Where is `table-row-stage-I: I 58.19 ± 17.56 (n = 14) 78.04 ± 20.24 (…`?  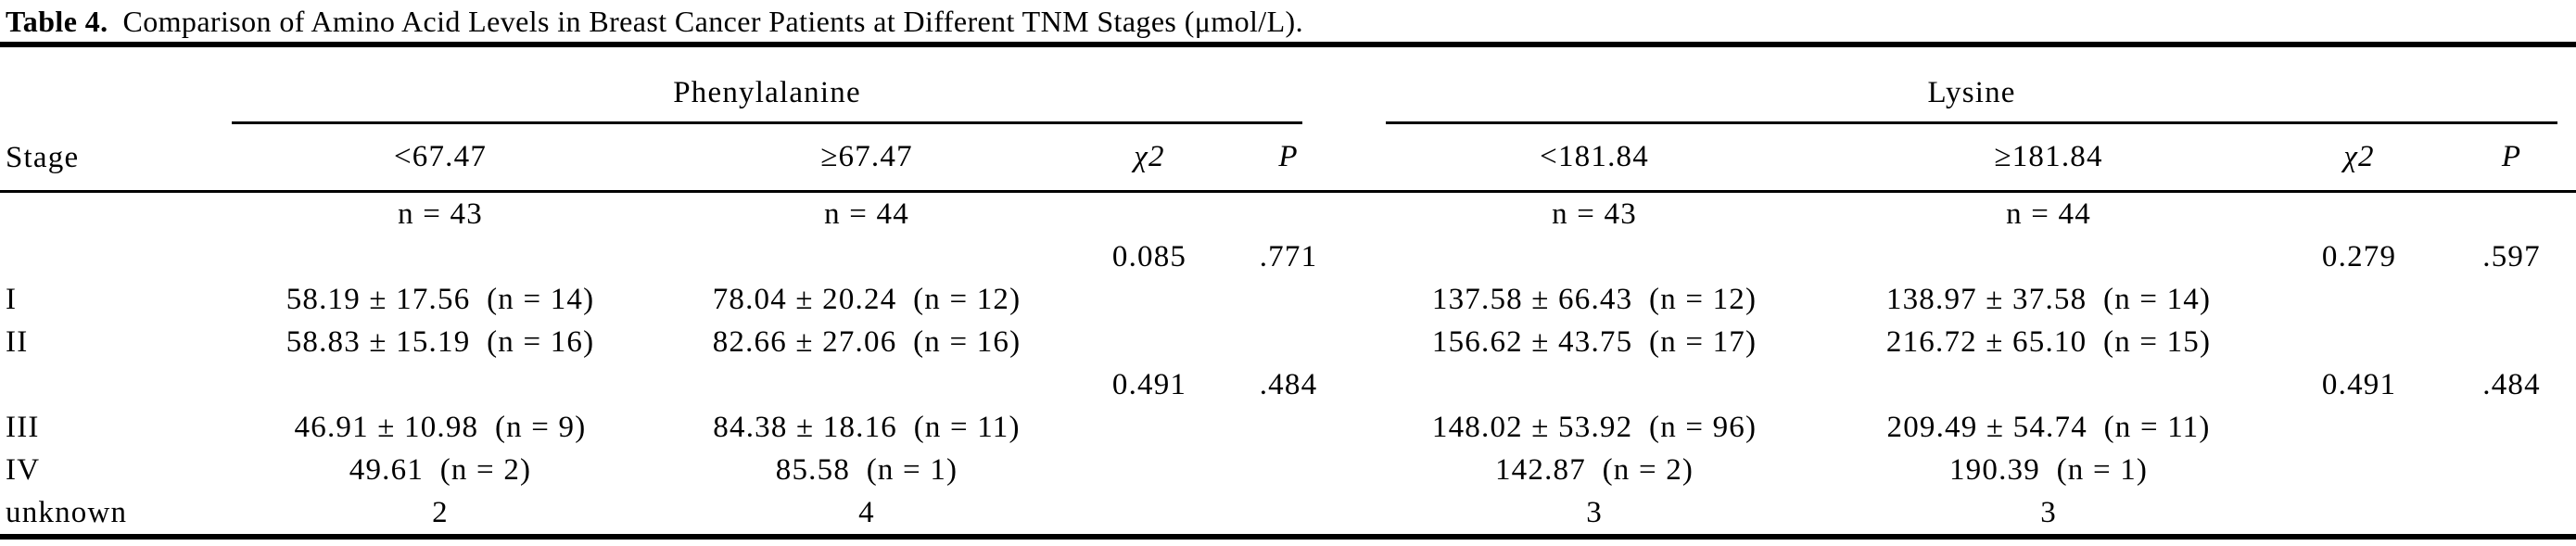
table-row-stage-I: I 58.19 ± 17.56 (n = 14) 78.04 ± 20.24 (… is located at coordinates (1288, 299).